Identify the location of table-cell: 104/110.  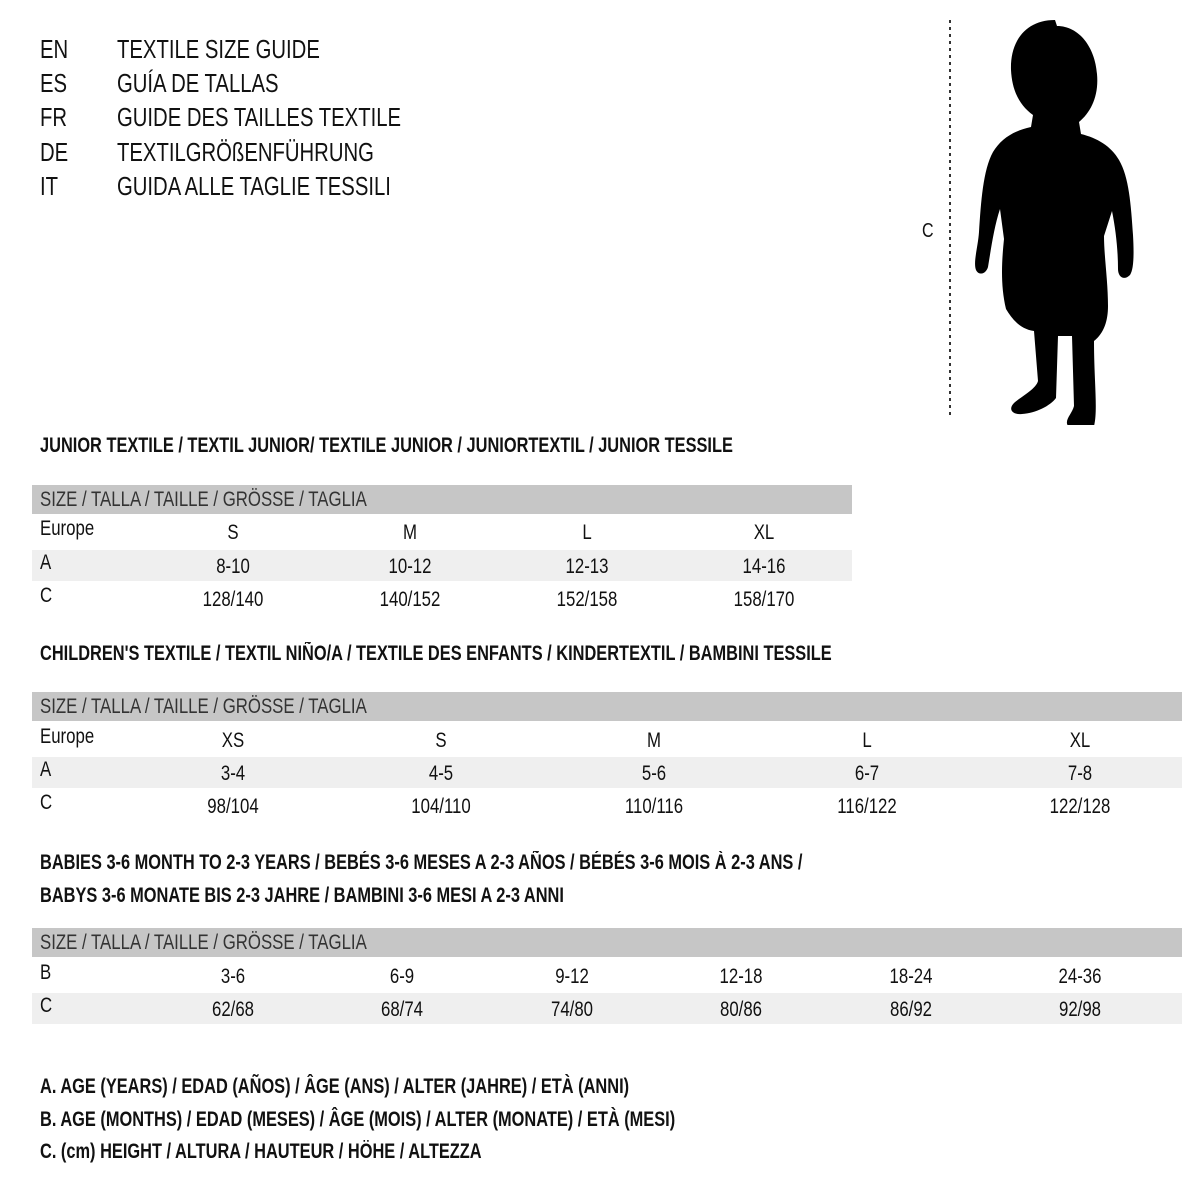
(441, 806).